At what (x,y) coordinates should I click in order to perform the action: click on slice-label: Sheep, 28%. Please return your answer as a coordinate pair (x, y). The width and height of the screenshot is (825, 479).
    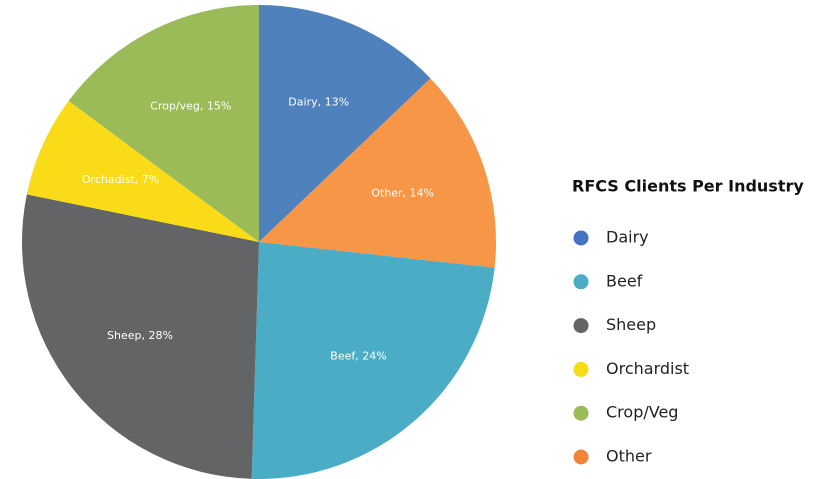
    Looking at the image, I should click on (140, 335).